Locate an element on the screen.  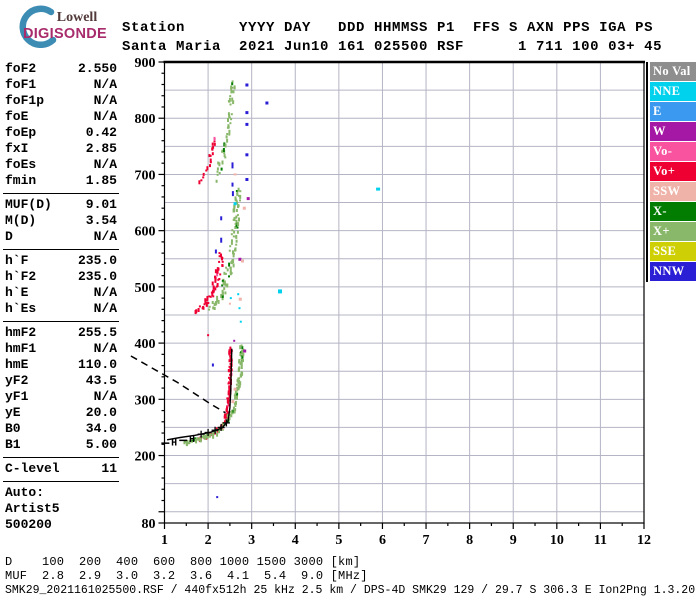
parameter-row: C-level 11 is located at coordinates (61, 469).